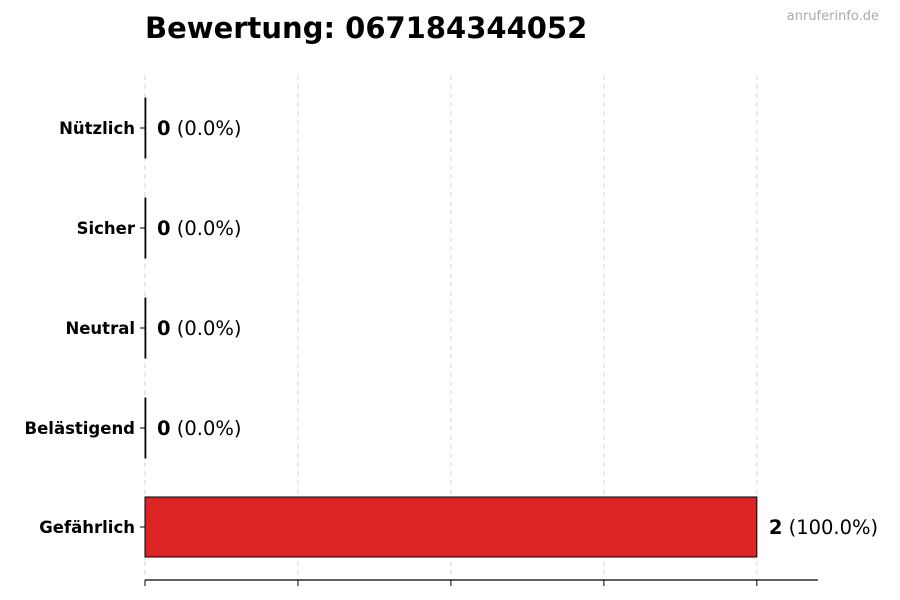 This screenshot has height=600, width=900. Describe the element at coordinates (87, 527) in the screenshot. I see `y-tick-label: Gefährlich` at that location.